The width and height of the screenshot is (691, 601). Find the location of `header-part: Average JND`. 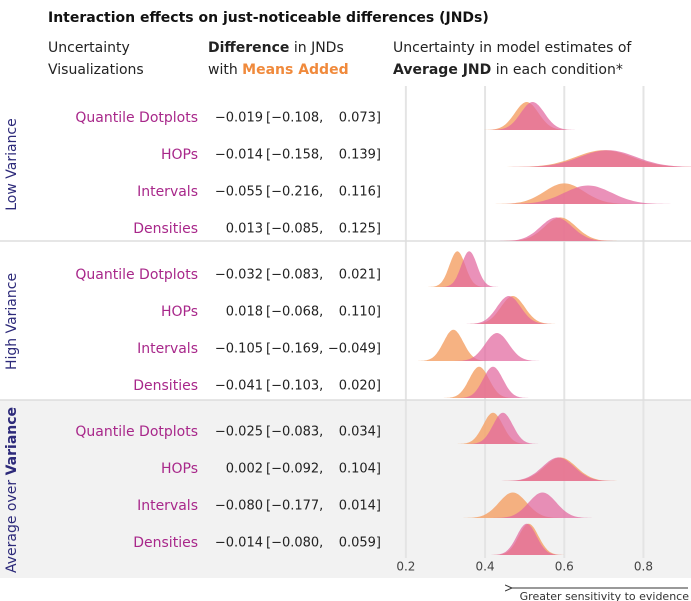

header-part: Average JND is located at coordinates (442, 70).